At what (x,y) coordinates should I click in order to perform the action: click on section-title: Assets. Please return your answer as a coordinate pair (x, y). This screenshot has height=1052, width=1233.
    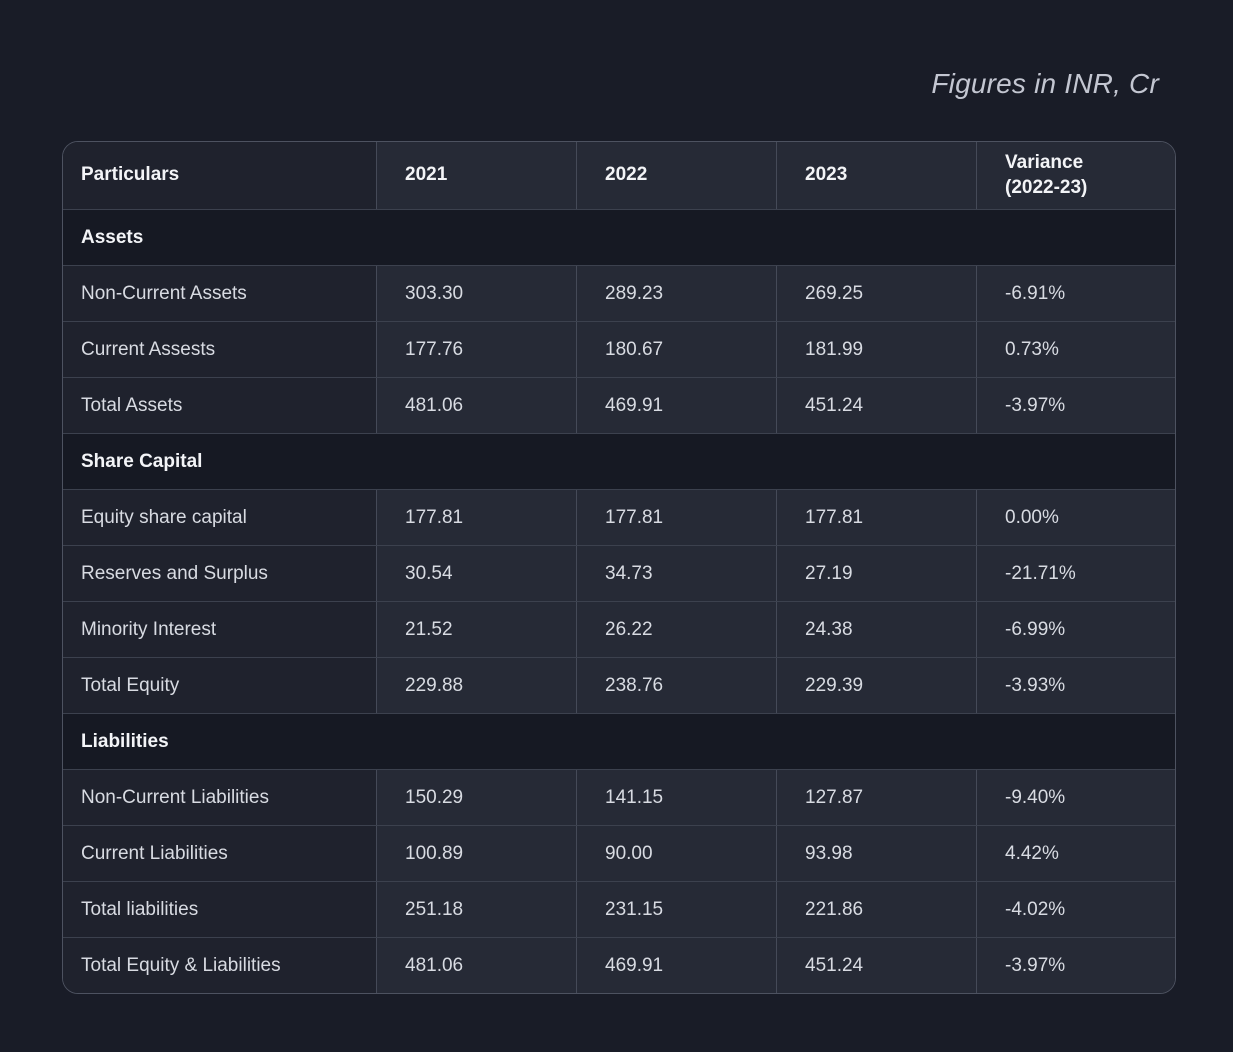
    Looking at the image, I should click on (112, 237).